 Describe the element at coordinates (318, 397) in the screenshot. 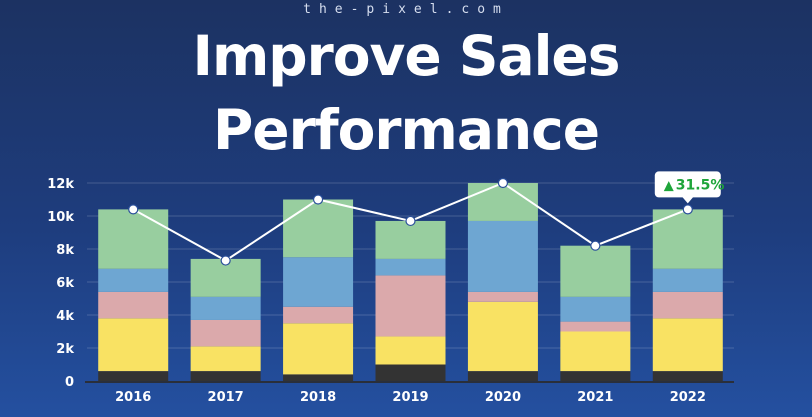

I see `x-tick-label: 2018` at that location.